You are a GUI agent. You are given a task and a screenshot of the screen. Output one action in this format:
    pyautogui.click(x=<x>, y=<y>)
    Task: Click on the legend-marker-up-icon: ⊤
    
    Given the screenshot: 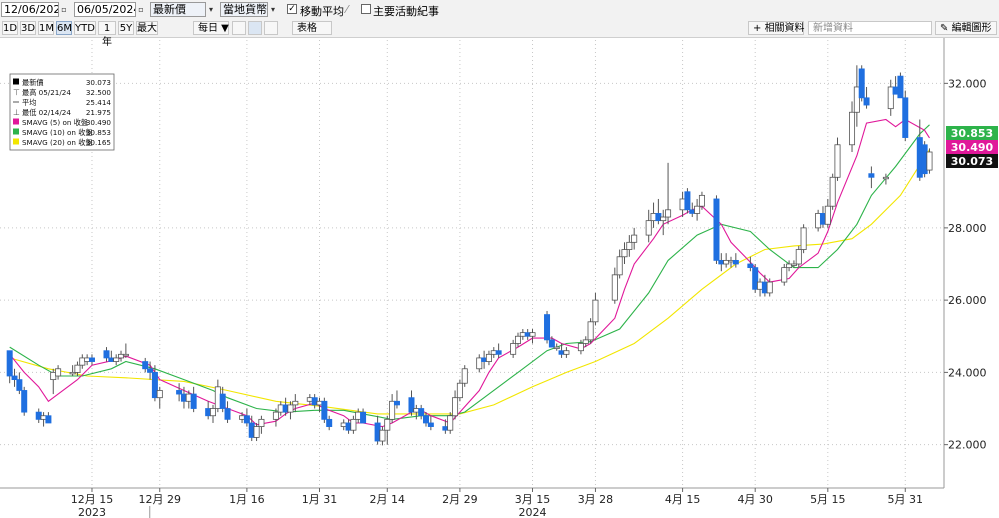 What is the action you would take?
    pyautogui.click(x=16, y=92)
    